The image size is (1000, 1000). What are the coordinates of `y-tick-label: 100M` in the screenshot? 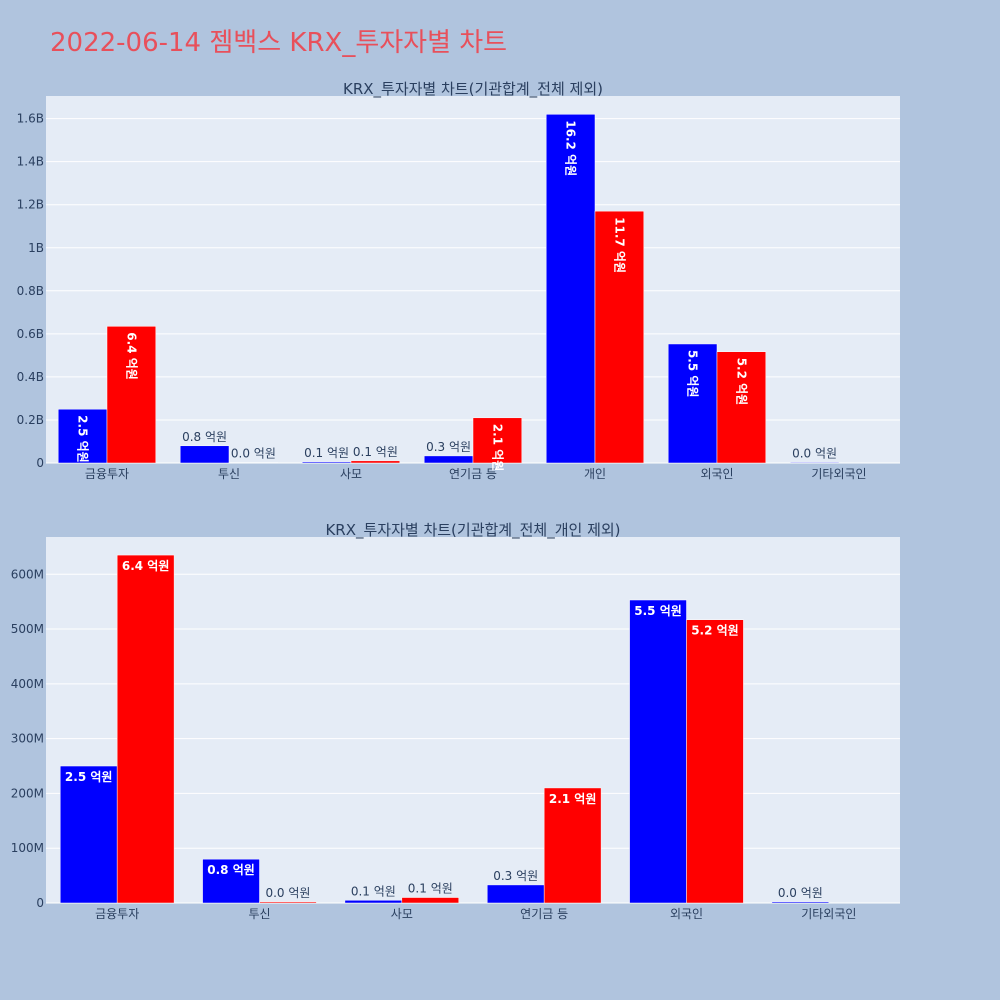 It's located at (27, 848).